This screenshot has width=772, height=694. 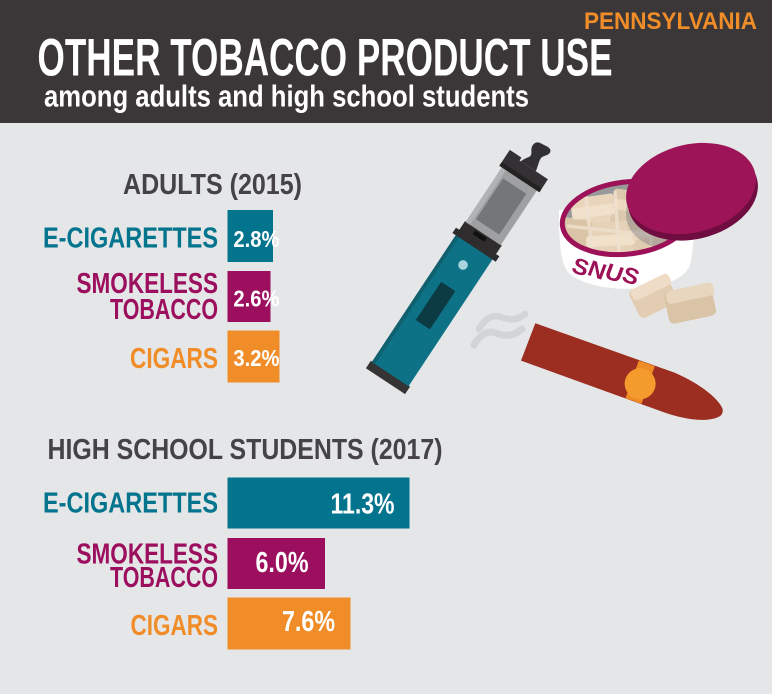 What do you see at coordinates (245, 450) in the screenshot?
I see `svg-text: HIGH SCHOOL STUDENTS (2017)` at bounding box center [245, 450].